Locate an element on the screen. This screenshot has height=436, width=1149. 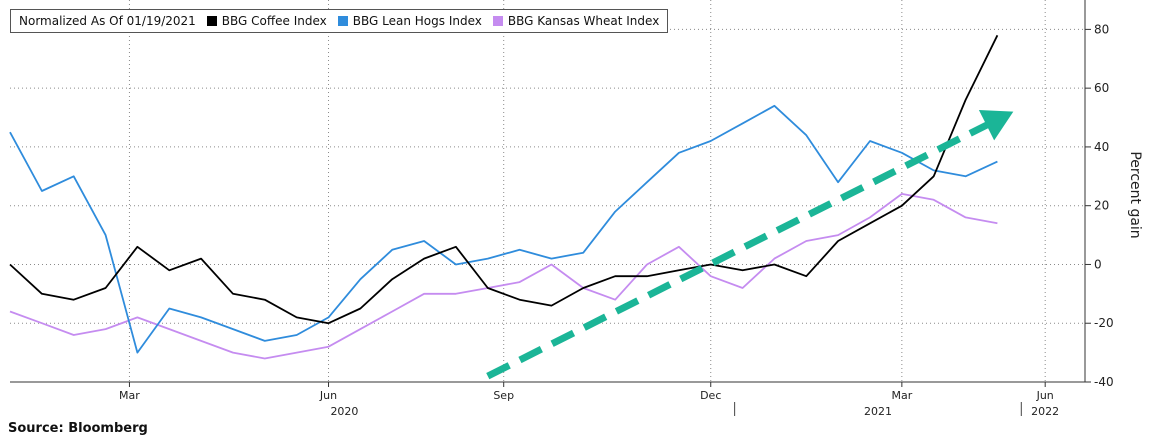
source-note: Source: Bloomberg is located at coordinates (78, 428).